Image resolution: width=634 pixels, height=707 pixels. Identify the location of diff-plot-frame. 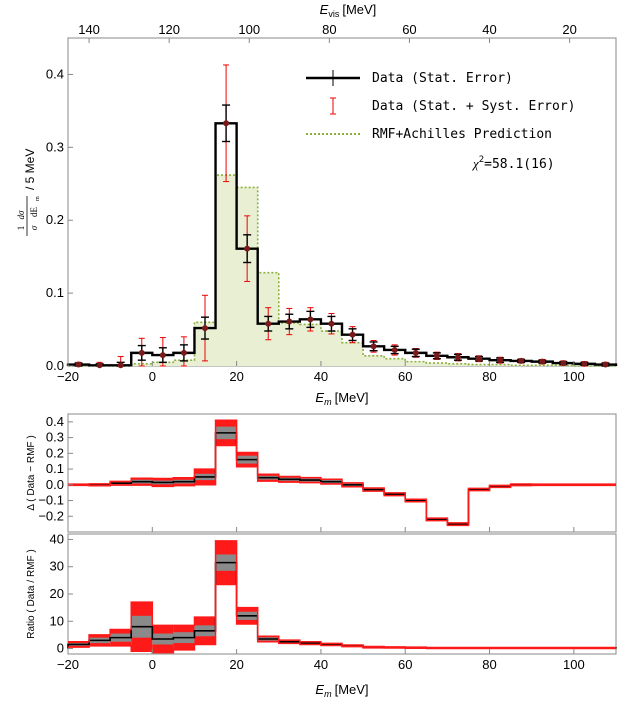
(342, 473).